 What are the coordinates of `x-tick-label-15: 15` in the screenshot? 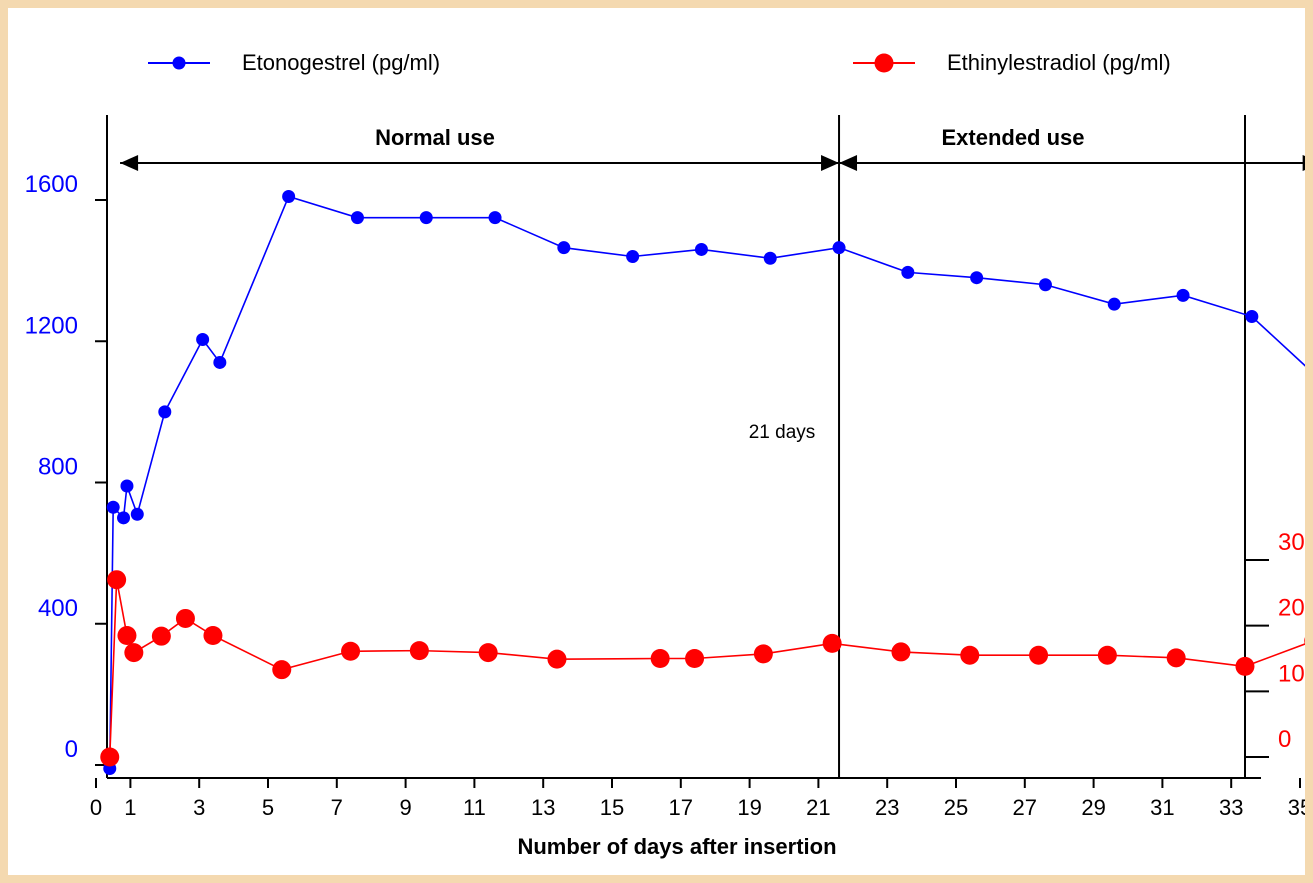 It's located at (612, 807).